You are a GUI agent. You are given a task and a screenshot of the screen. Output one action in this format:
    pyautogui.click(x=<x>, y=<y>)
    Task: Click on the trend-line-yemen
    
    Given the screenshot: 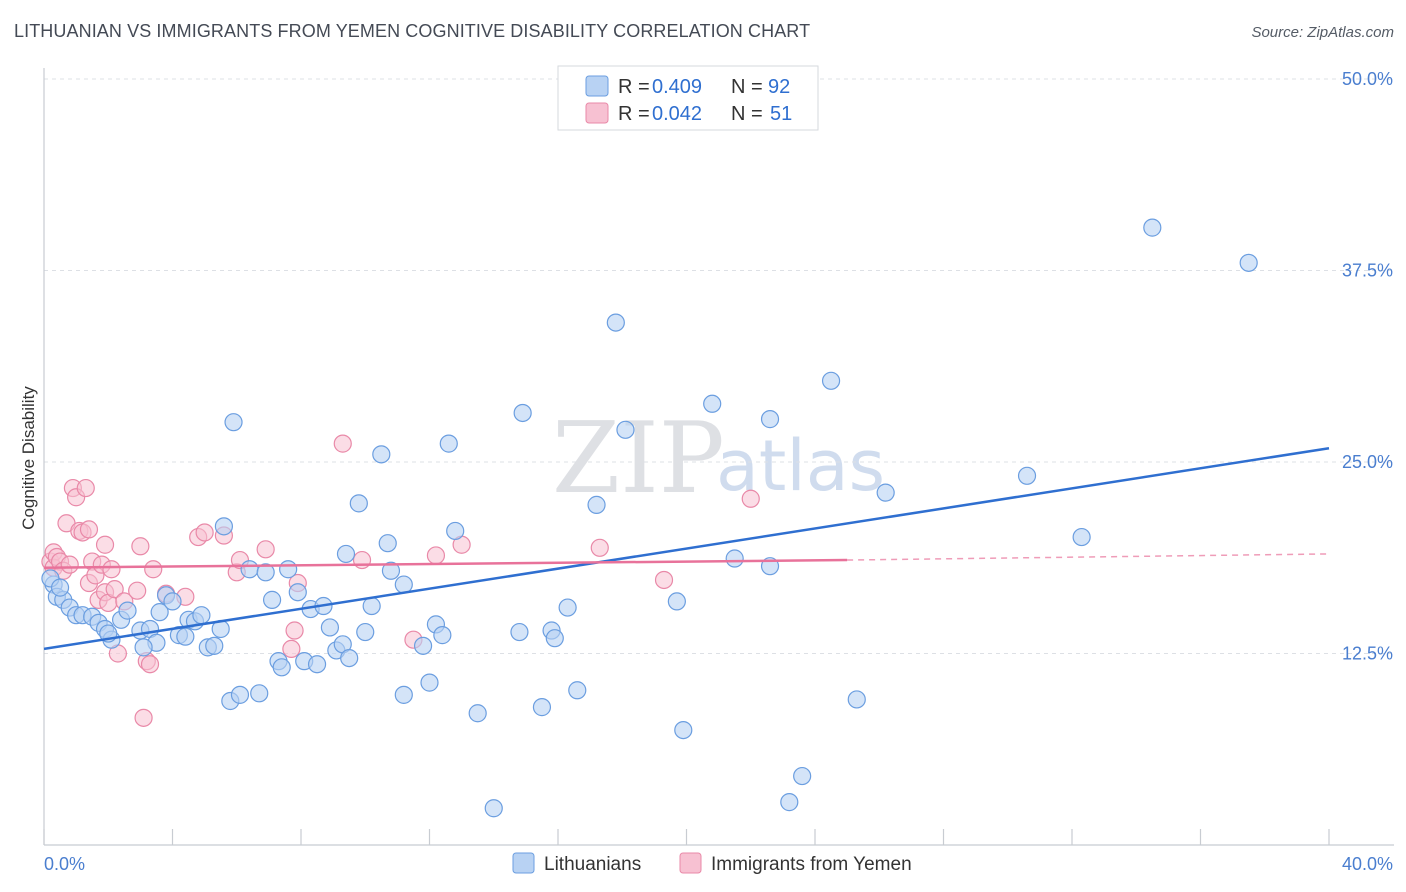 What is the action you would take?
    pyautogui.click(x=445, y=563)
    